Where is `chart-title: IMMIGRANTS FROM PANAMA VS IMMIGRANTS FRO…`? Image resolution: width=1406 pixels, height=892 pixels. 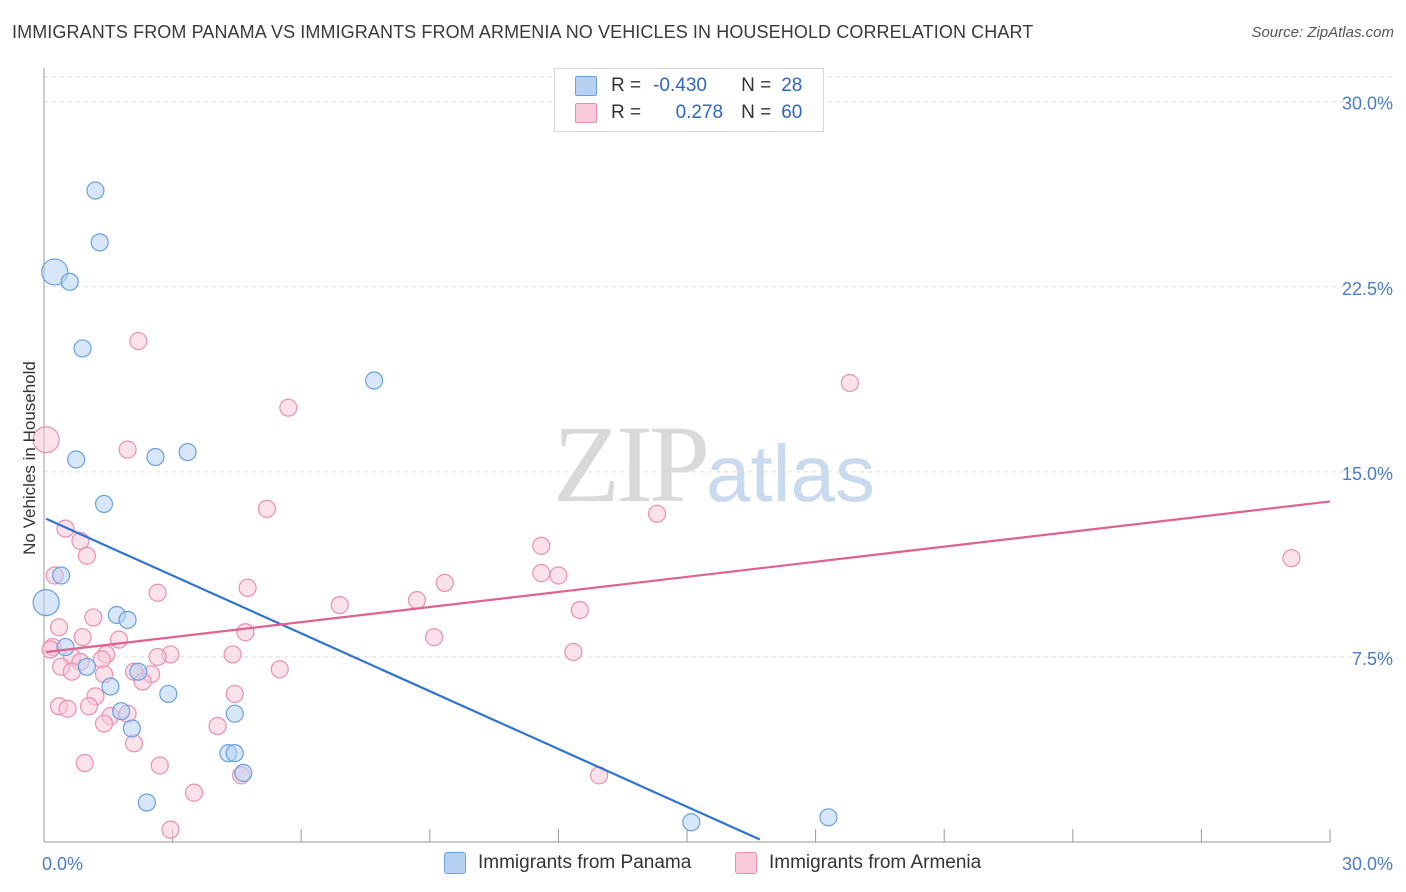 chart-title: IMMIGRANTS FROM PANAMA VS IMMIGRANTS FRO… is located at coordinates (523, 32).